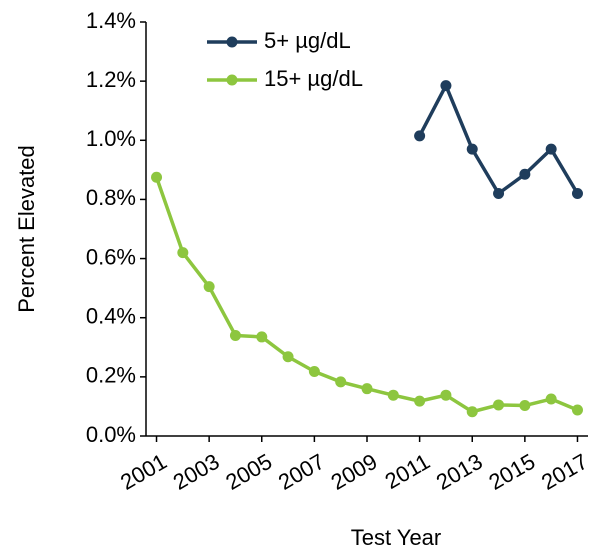 Image resolution: width=592 pixels, height=558 pixels. I want to click on y-tick-label: 0.8%, so click(111, 197).